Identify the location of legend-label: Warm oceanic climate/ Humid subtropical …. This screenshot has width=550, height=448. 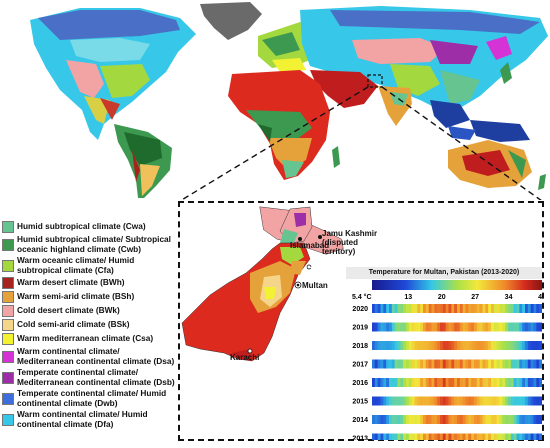
(76, 265).